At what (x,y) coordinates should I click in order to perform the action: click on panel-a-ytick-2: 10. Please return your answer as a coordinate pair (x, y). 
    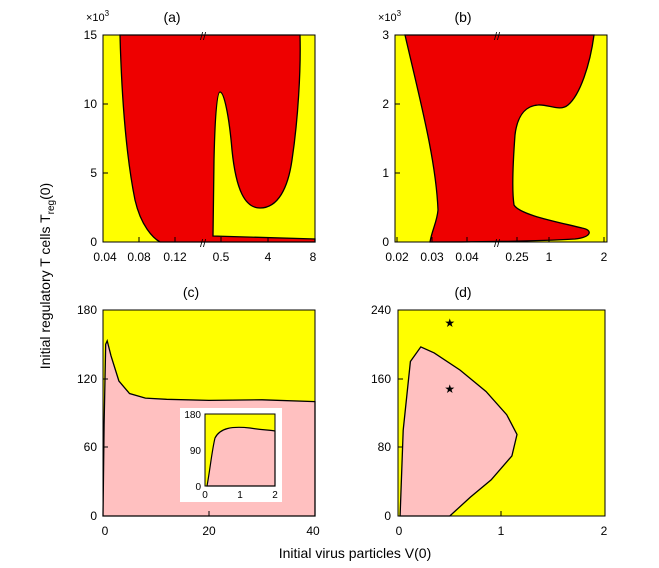
    Looking at the image, I should click on (91, 104).